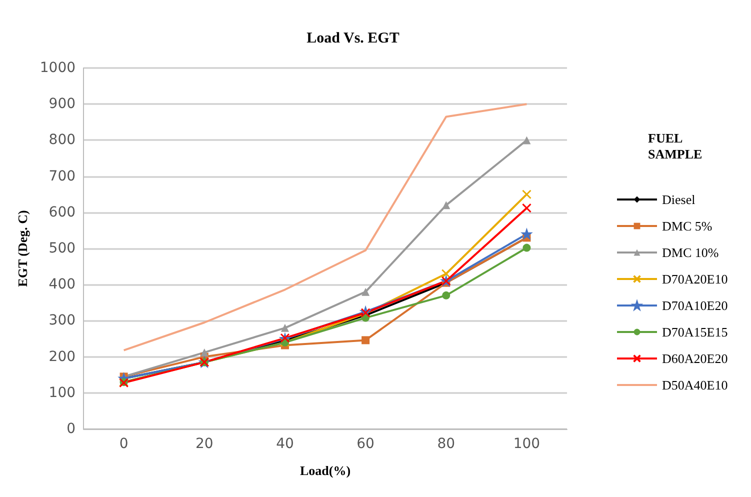 The width and height of the screenshot is (751, 497). Describe the element at coordinates (62, 320) in the screenshot. I see `y-tick-label: 300` at that location.